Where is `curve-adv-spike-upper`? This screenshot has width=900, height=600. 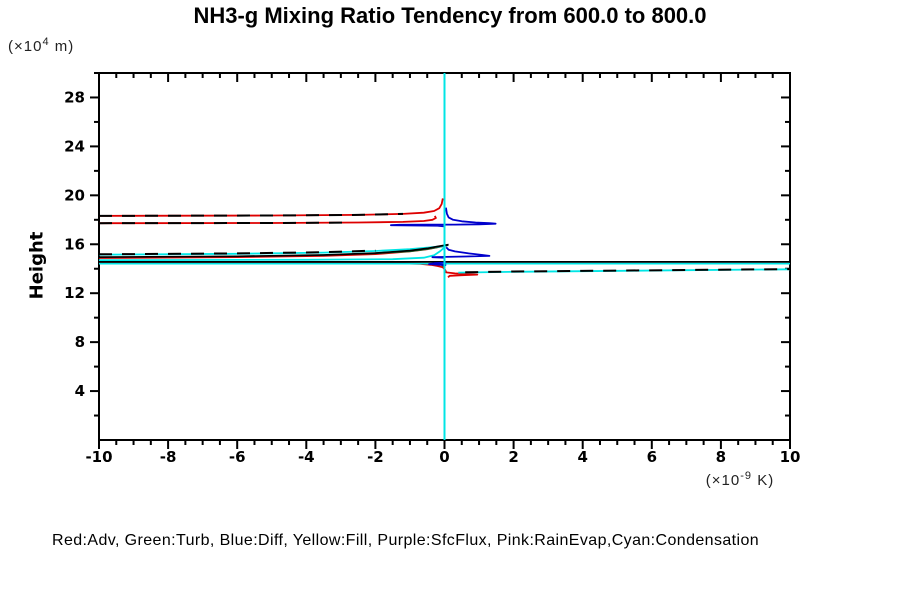
curve-adv-spike-upper is located at coordinates (271, 207).